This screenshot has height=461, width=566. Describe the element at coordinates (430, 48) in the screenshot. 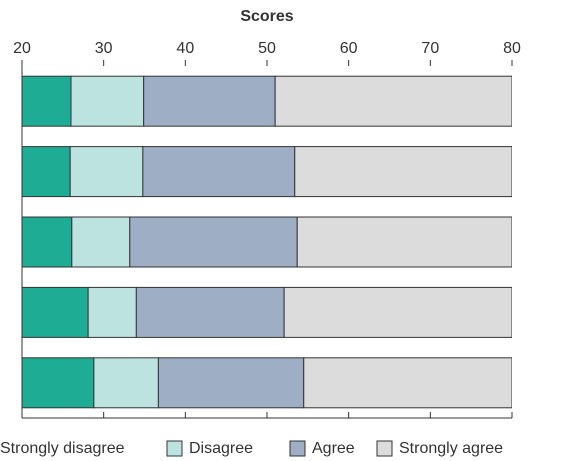

I see `x-tick-label: 70` at that location.